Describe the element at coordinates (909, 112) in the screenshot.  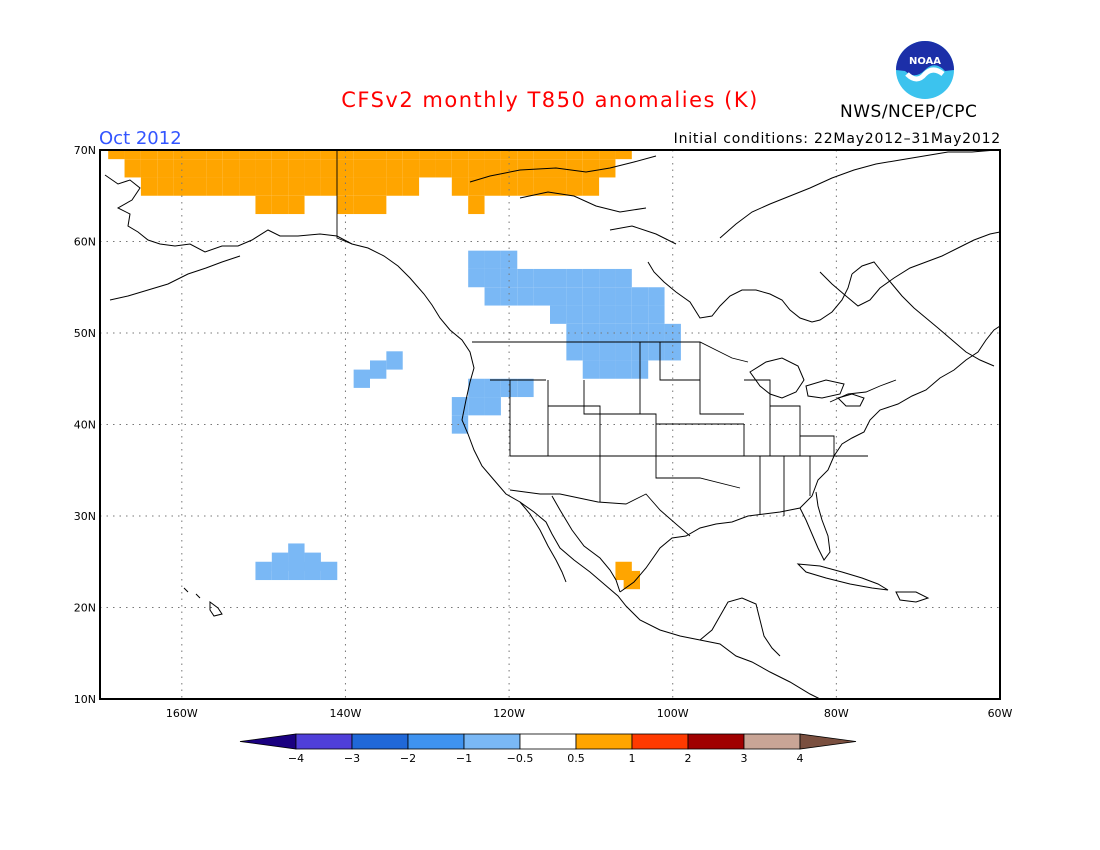
I see `agency-label: NWS/NCEP/CPC` at that location.